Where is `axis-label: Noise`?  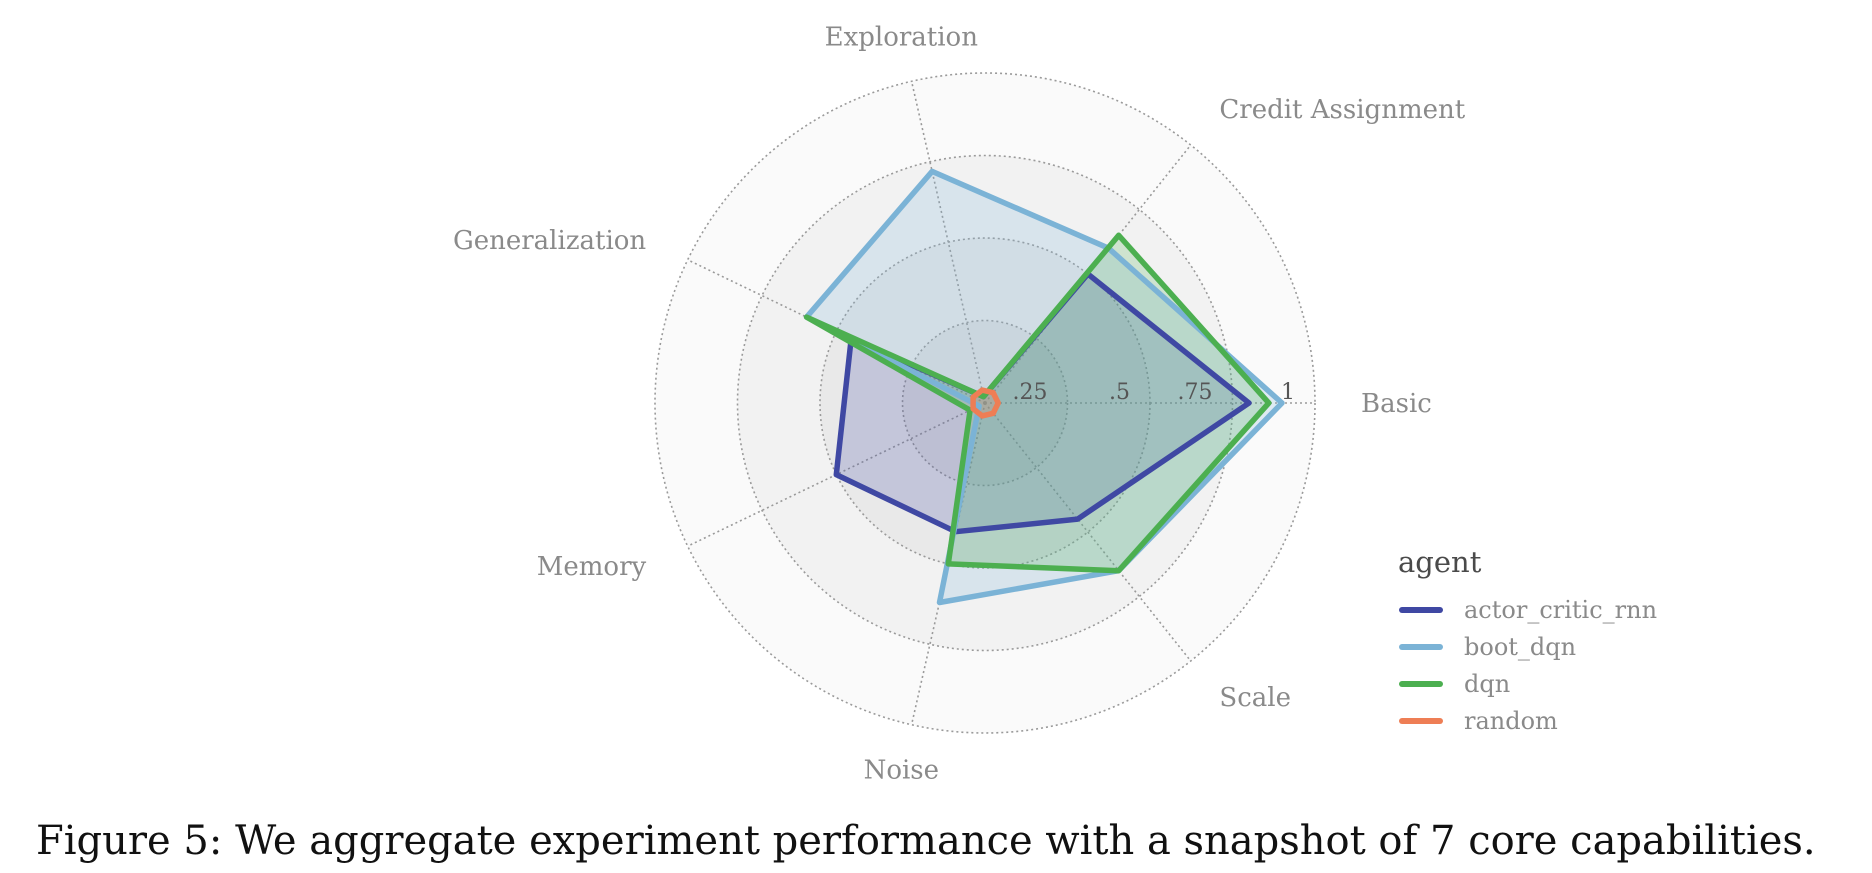 axis-label: Noise is located at coordinates (901, 771).